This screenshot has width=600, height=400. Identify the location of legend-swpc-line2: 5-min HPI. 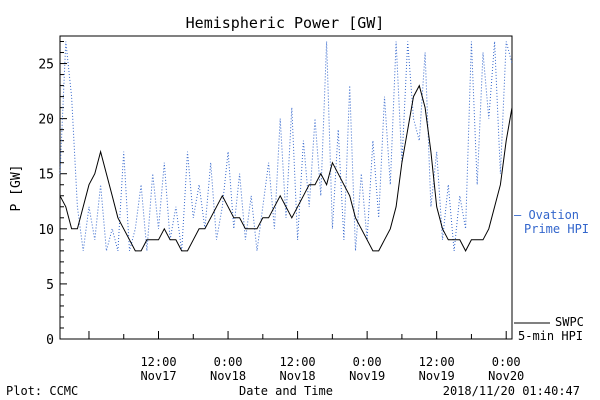
(550, 336).